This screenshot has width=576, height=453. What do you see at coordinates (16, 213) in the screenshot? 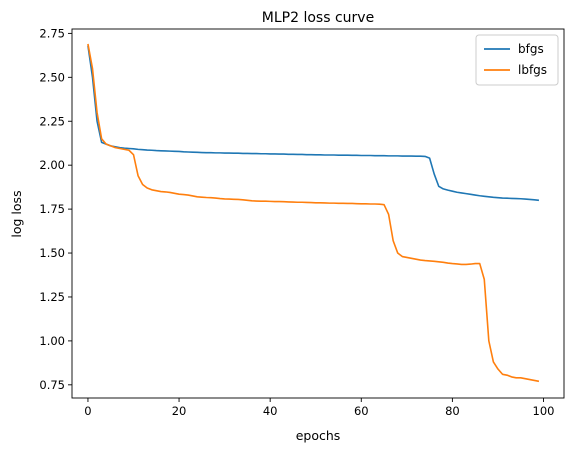
I see `y-axis-label: log loss` at bounding box center [16, 213].